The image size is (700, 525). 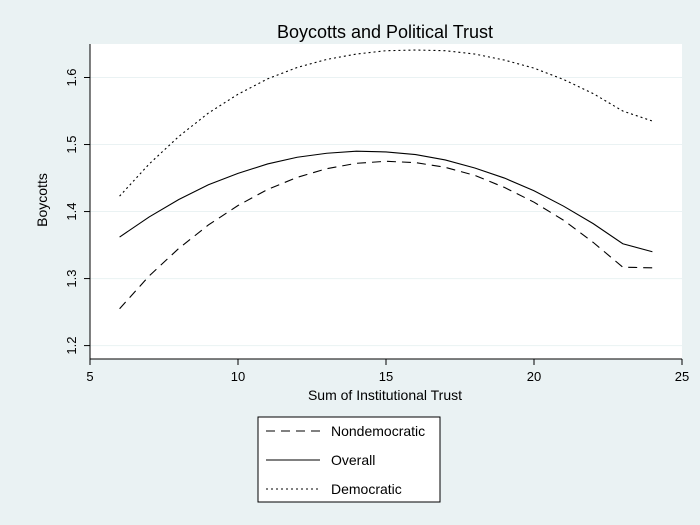 What do you see at coordinates (238, 376) in the screenshot?
I see `x-tick-label: 10` at bounding box center [238, 376].